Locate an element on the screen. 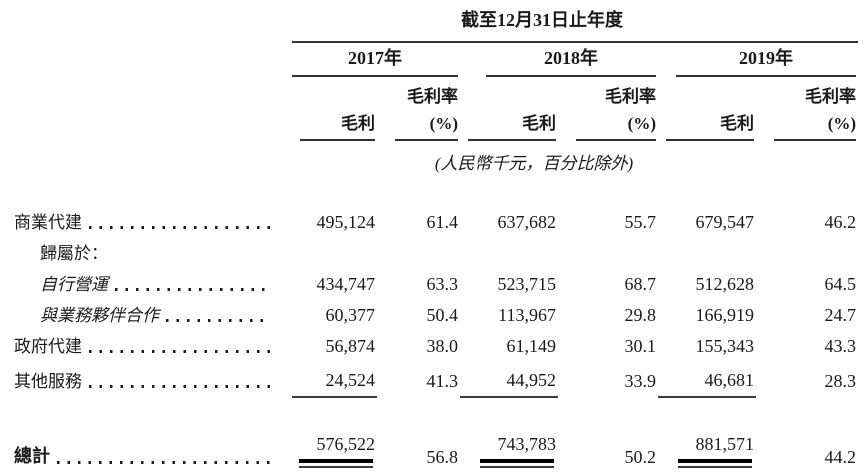 This screenshot has width=864, height=472. row-label: 自行營運 is located at coordinates (74, 284).